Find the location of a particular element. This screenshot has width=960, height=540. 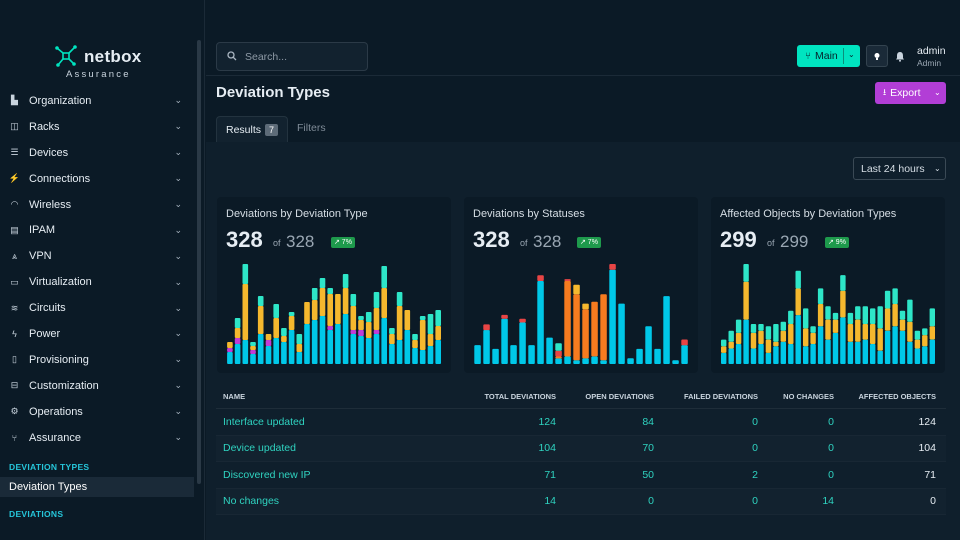

row-failed-link: 0 is located at coordinates (755, 421).